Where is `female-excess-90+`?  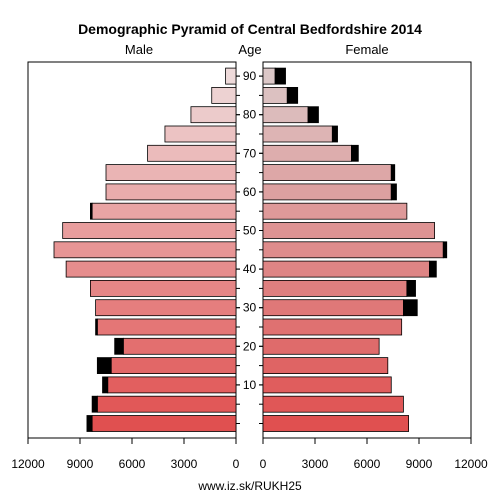
female-excess-90+ is located at coordinates (280, 76).